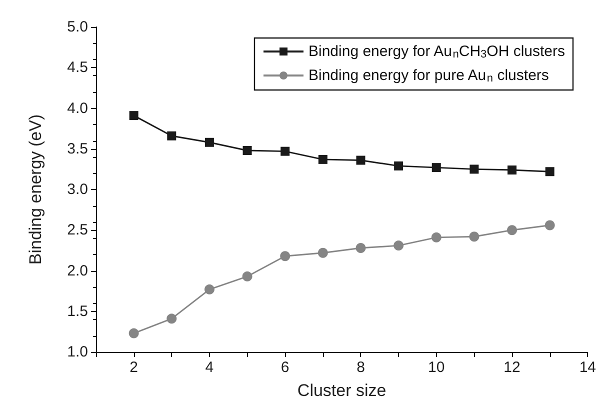  I want to click on x-tick-label: 12, so click(512, 367).